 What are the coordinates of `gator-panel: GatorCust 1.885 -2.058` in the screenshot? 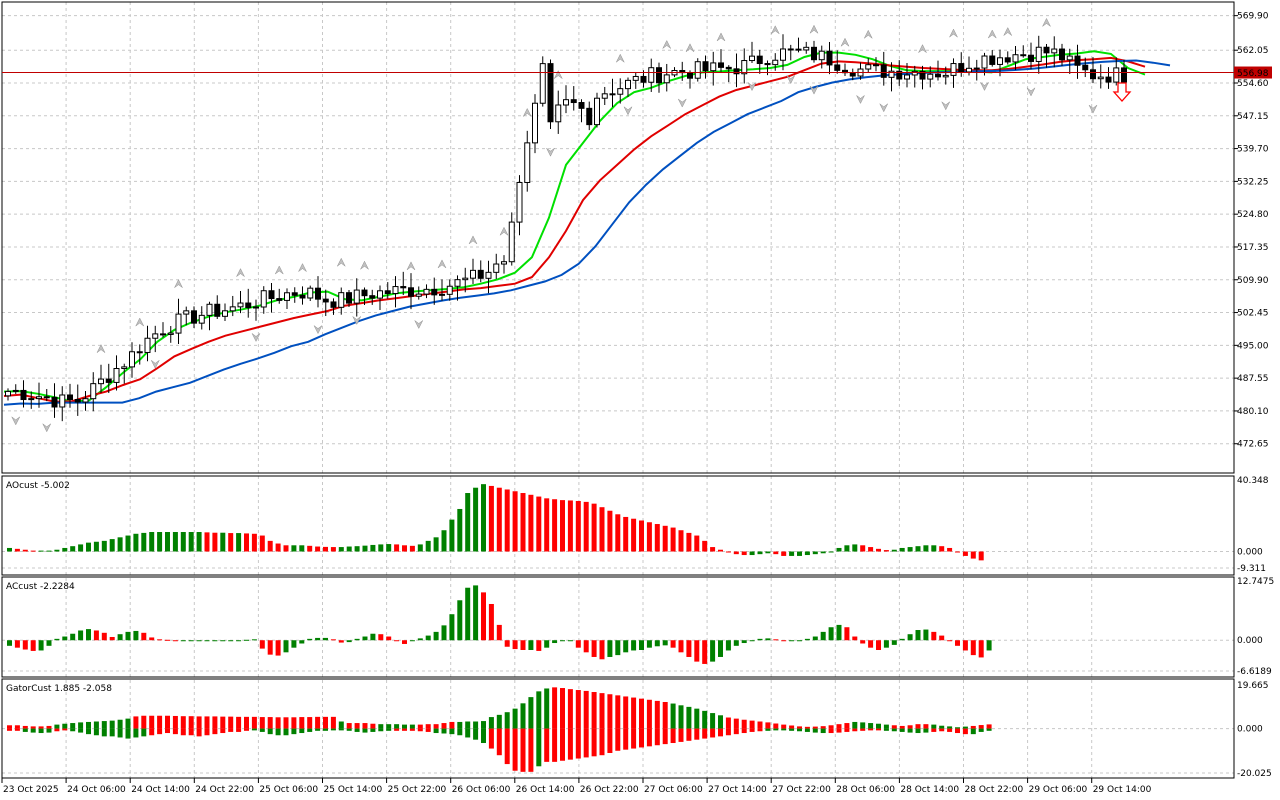 It's located at (618, 728).